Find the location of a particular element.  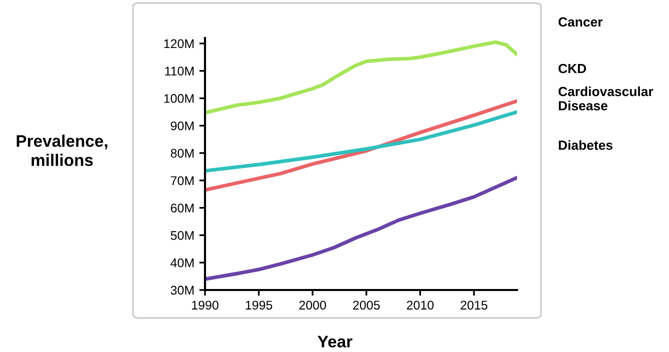

x-tick-label: 2010 is located at coordinates (420, 305).